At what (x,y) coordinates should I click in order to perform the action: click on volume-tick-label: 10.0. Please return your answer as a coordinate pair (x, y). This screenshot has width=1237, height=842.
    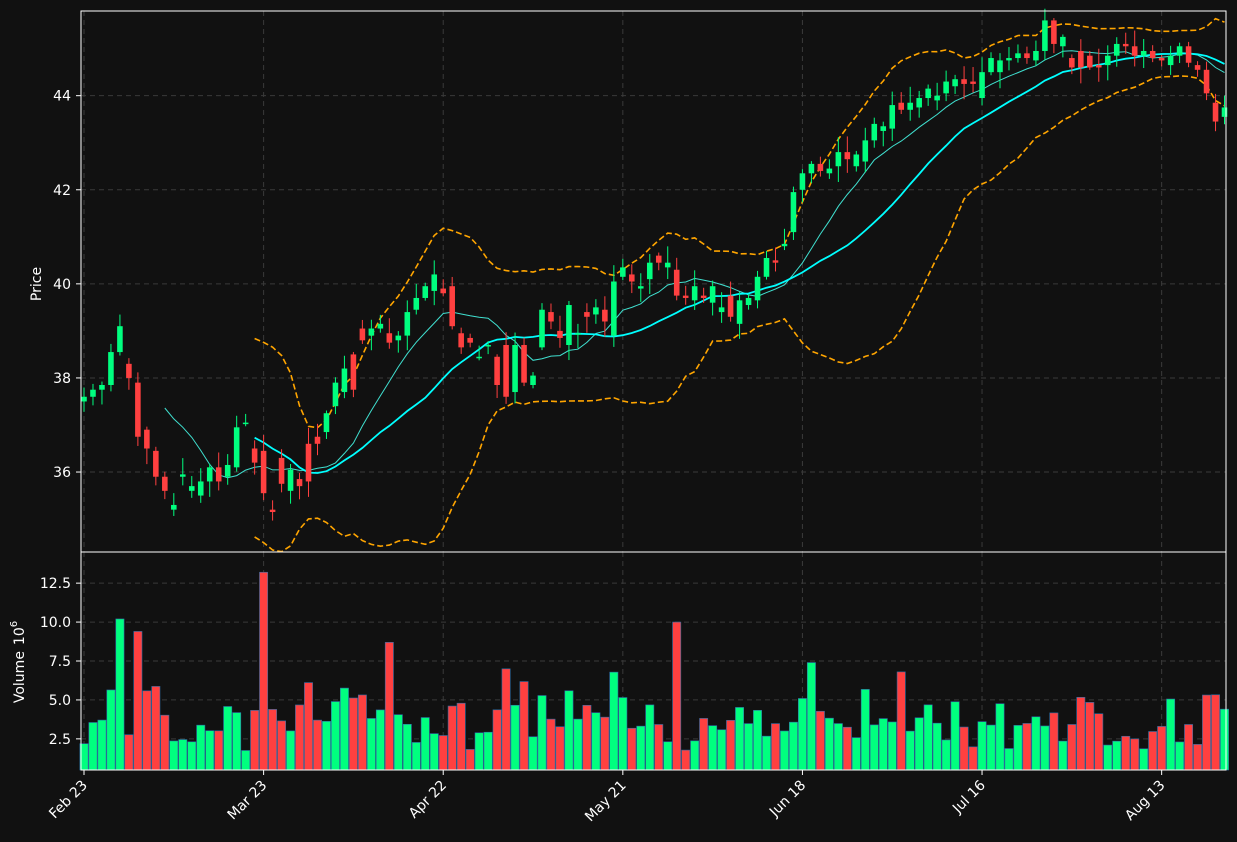
    Looking at the image, I should click on (55, 623).